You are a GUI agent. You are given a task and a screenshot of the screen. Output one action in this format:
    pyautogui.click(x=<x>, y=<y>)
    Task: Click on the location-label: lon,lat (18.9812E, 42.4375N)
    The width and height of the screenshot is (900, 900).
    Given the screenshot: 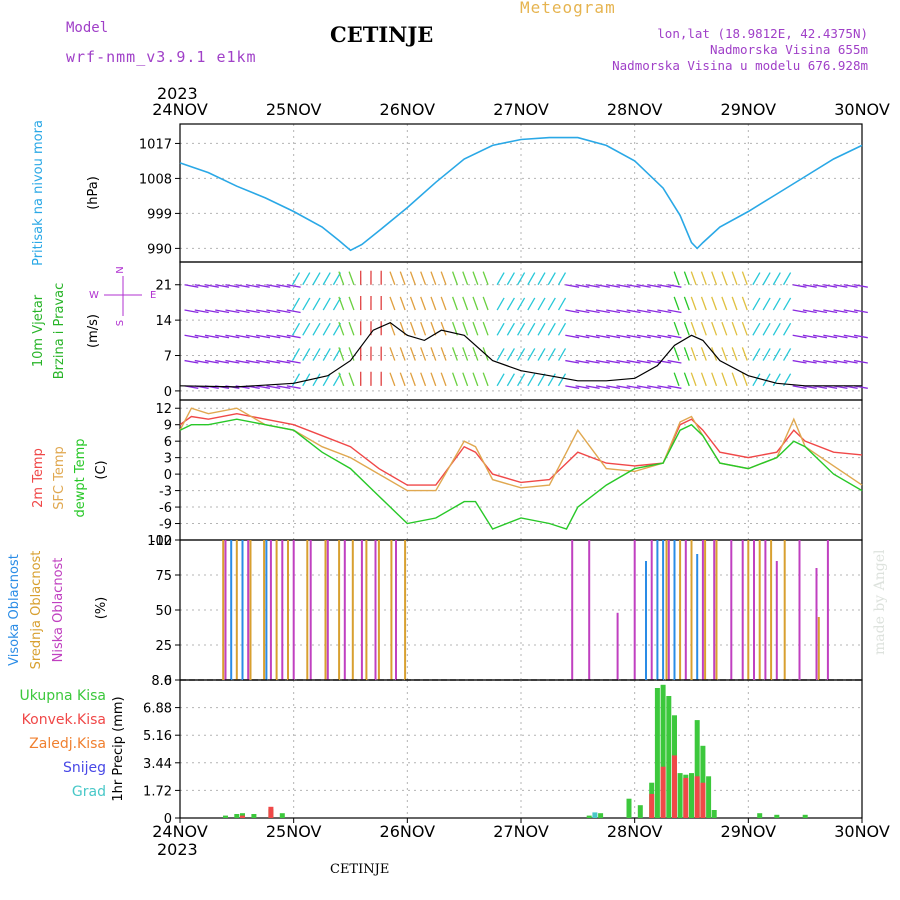 What is the action you would take?
    pyautogui.click(x=762, y=33)
    